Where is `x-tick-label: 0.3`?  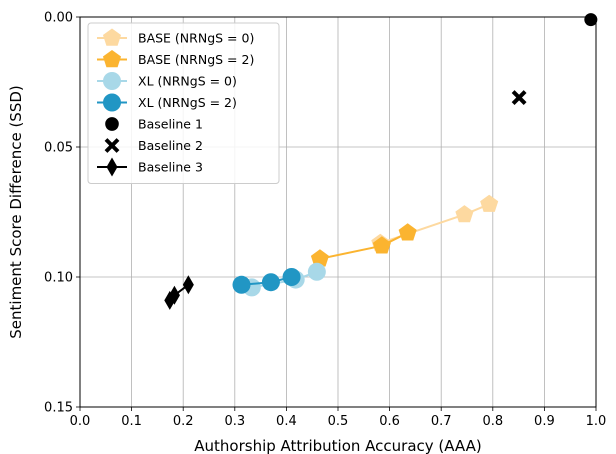 x-tick-label: 0.3 is located at coordinates (234, 421).